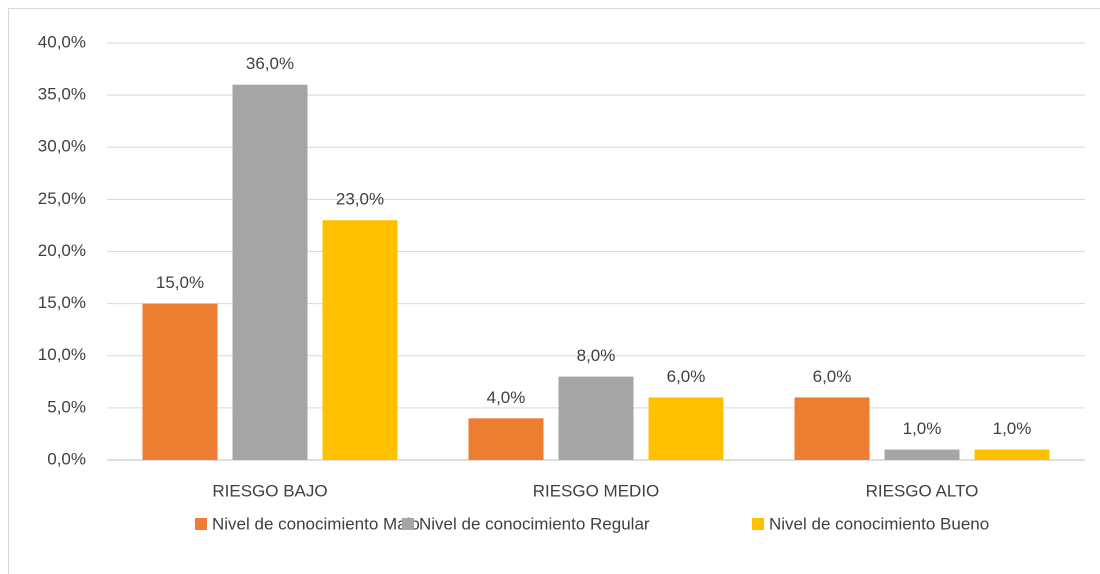 The width and height of the screenshot is (1100, 574). I want to click on y-tick-label: 5,0%, so click(66, 406).